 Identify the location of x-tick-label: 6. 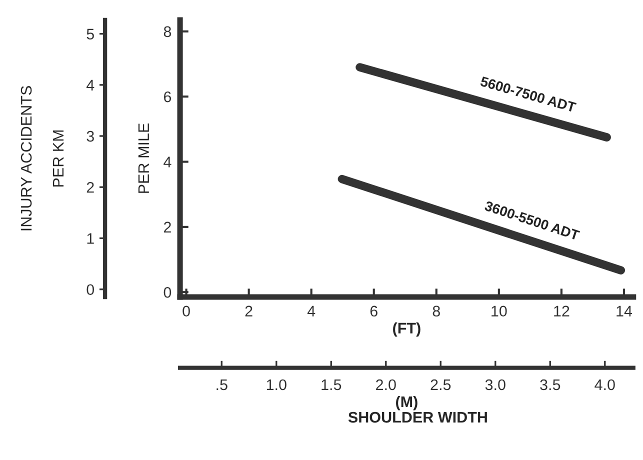
(374, 311).